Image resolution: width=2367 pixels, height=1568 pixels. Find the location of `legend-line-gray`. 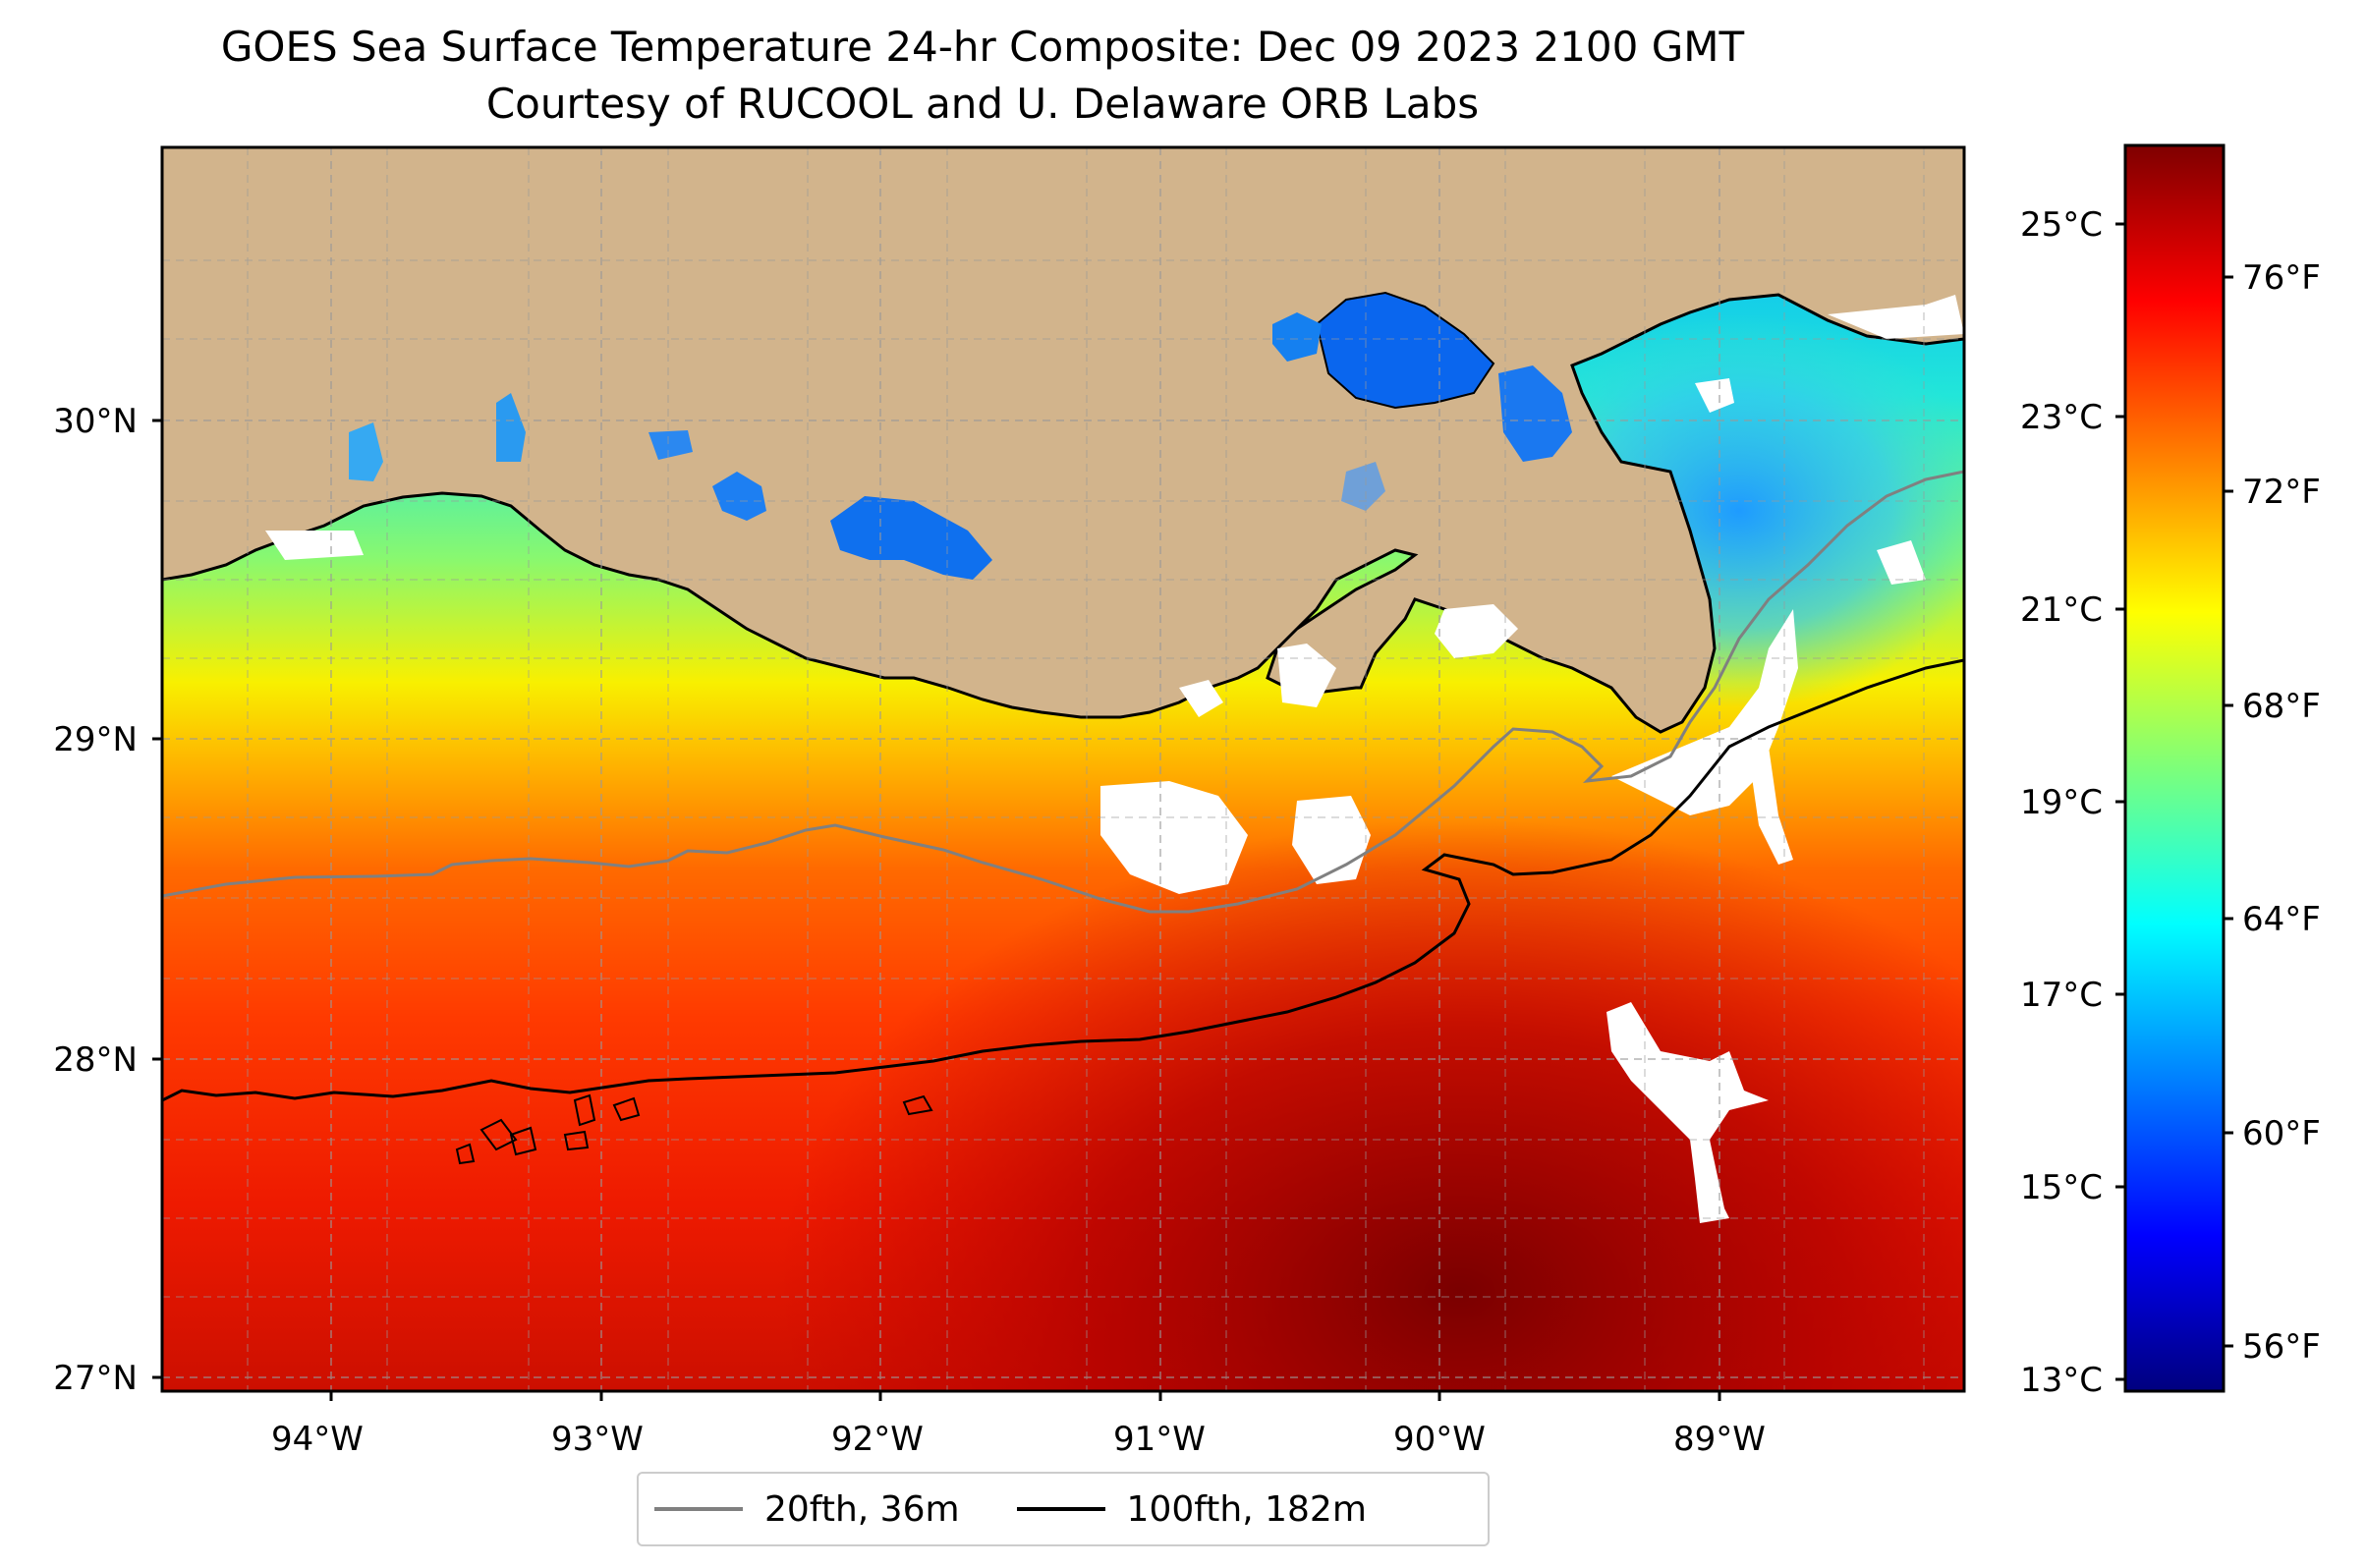

legend-line-gray is located at coordinates (698, 1509).